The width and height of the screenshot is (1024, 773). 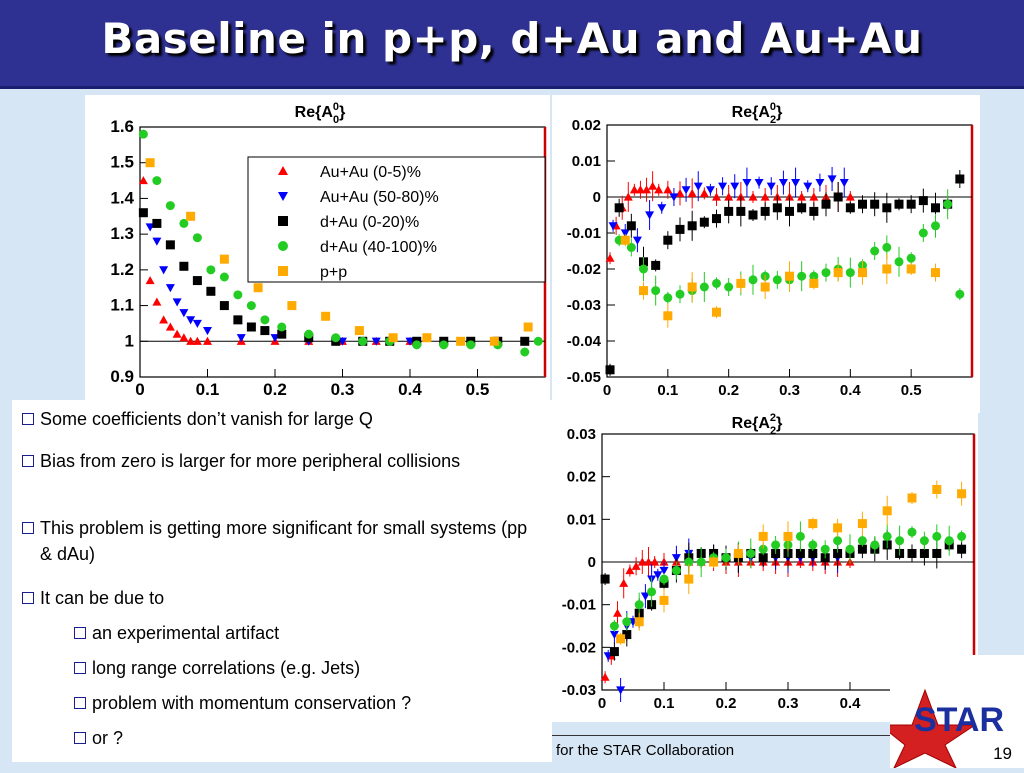 I want to click on x-tick-label: 0, so click(x=139, y=389).